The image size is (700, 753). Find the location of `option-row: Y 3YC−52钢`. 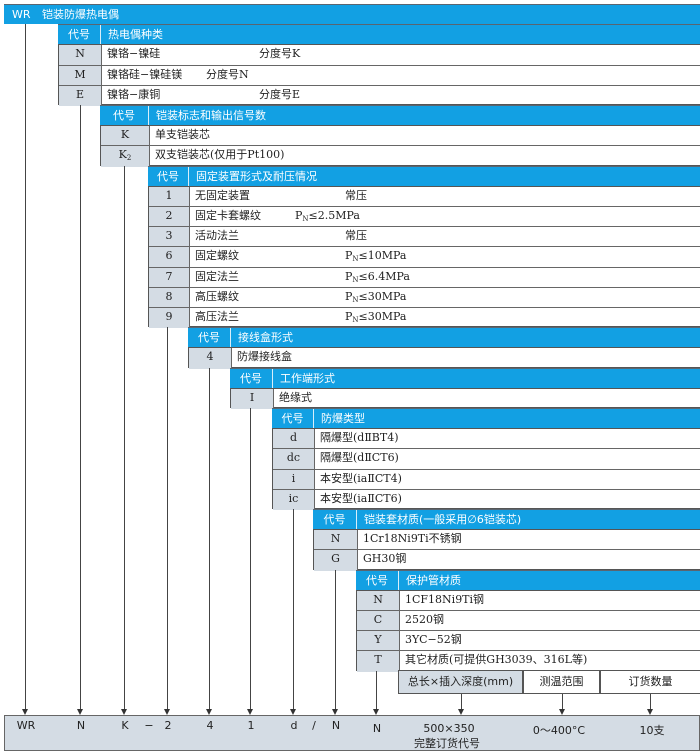

option-row: Y 3YC−52钢 is located at coordinates (528, 641).